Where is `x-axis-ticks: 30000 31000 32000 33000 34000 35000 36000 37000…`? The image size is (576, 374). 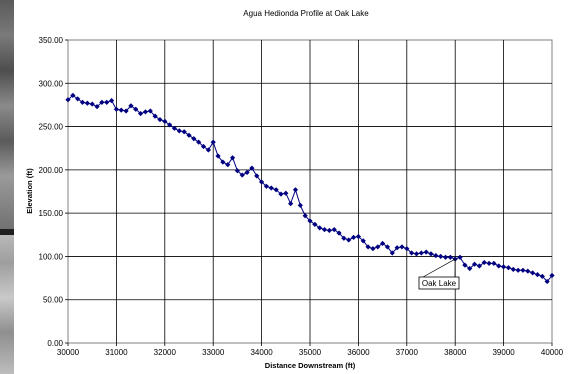
x-axis-ticks: 30000 31000 32000 33000 34000 35000 36000 37000… is located at coordinates (310, 350).